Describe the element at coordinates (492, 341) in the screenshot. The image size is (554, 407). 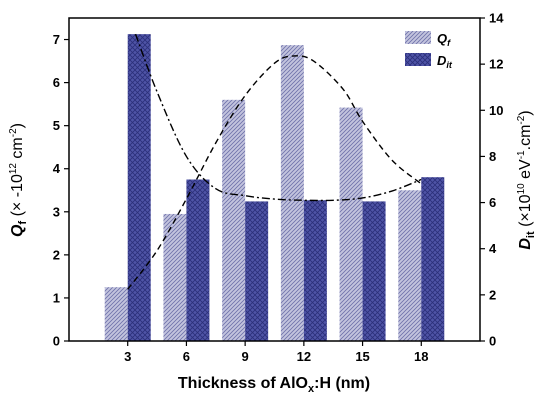
I see `y-right-tick-label: 0` at that location.